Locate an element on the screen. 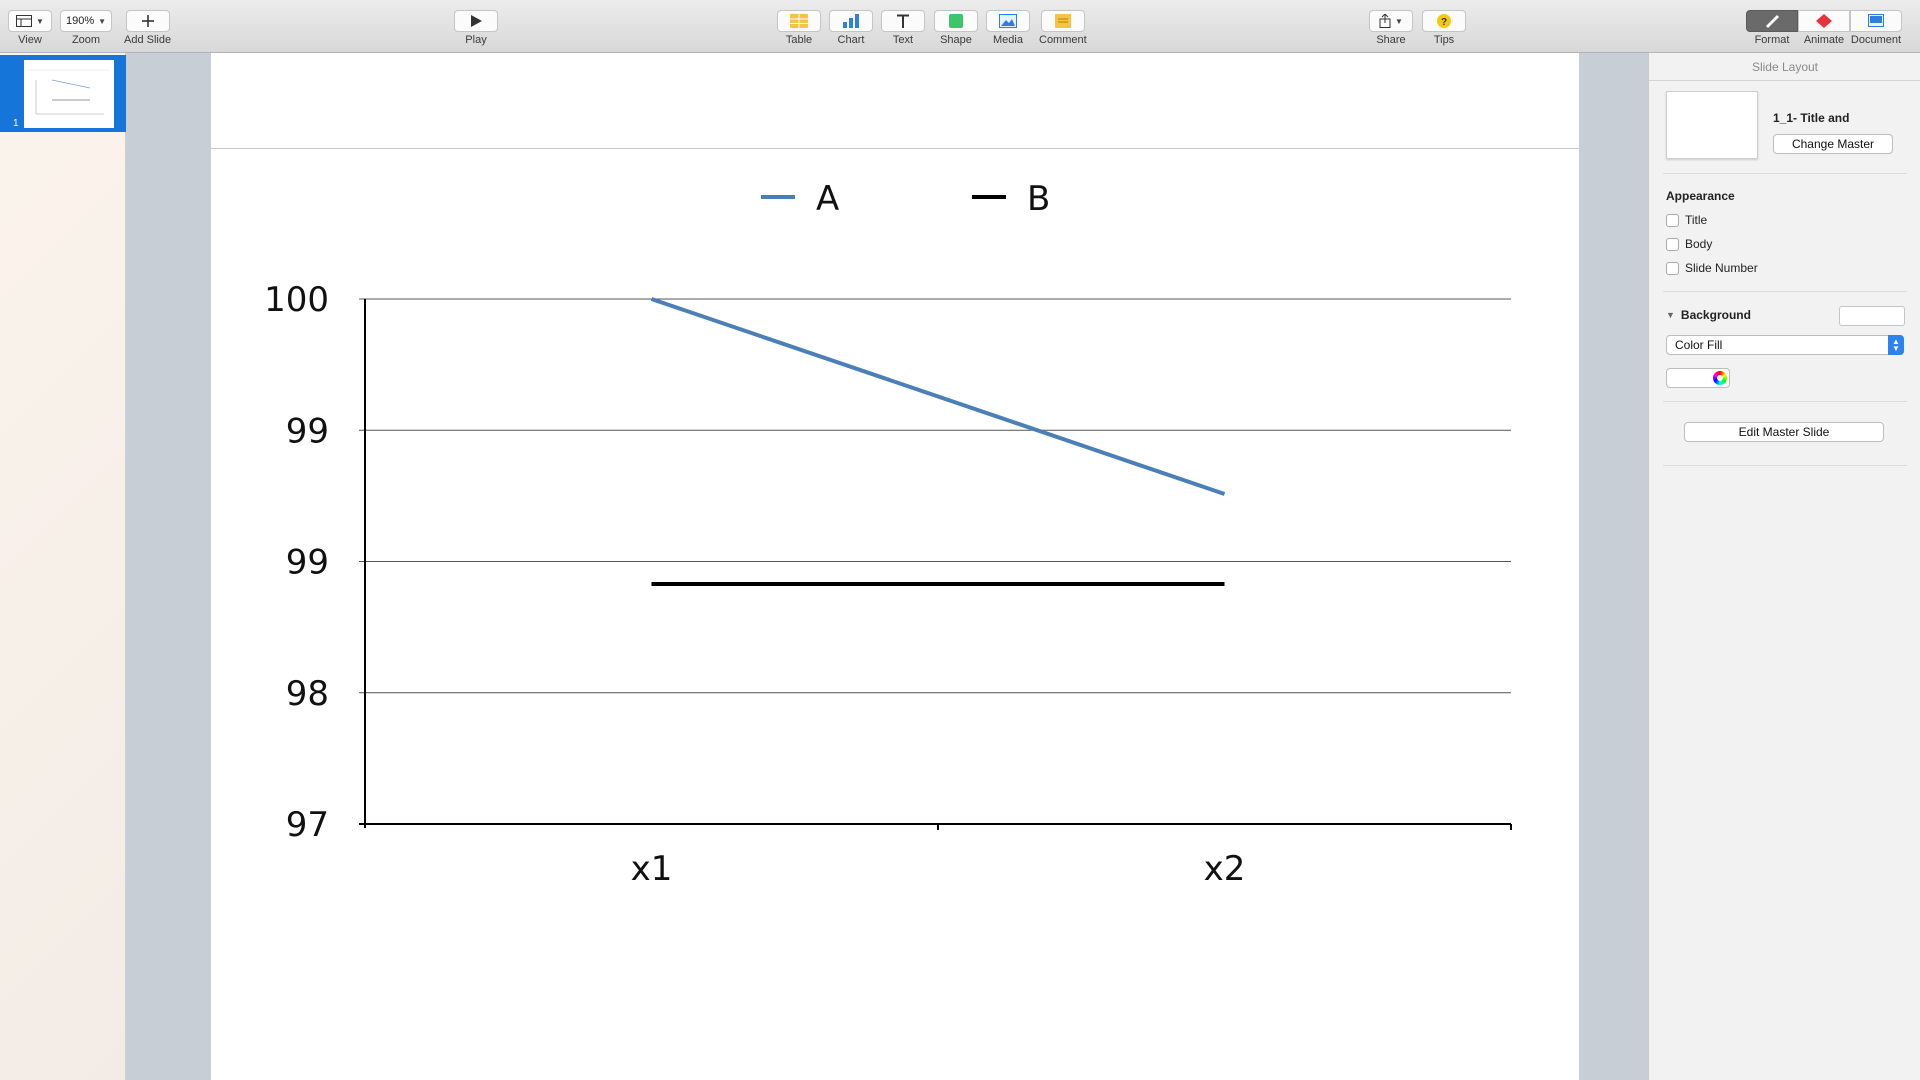 This screenshot has width=1920, height=1080. document-icon is located at coordinates (1876, 20).